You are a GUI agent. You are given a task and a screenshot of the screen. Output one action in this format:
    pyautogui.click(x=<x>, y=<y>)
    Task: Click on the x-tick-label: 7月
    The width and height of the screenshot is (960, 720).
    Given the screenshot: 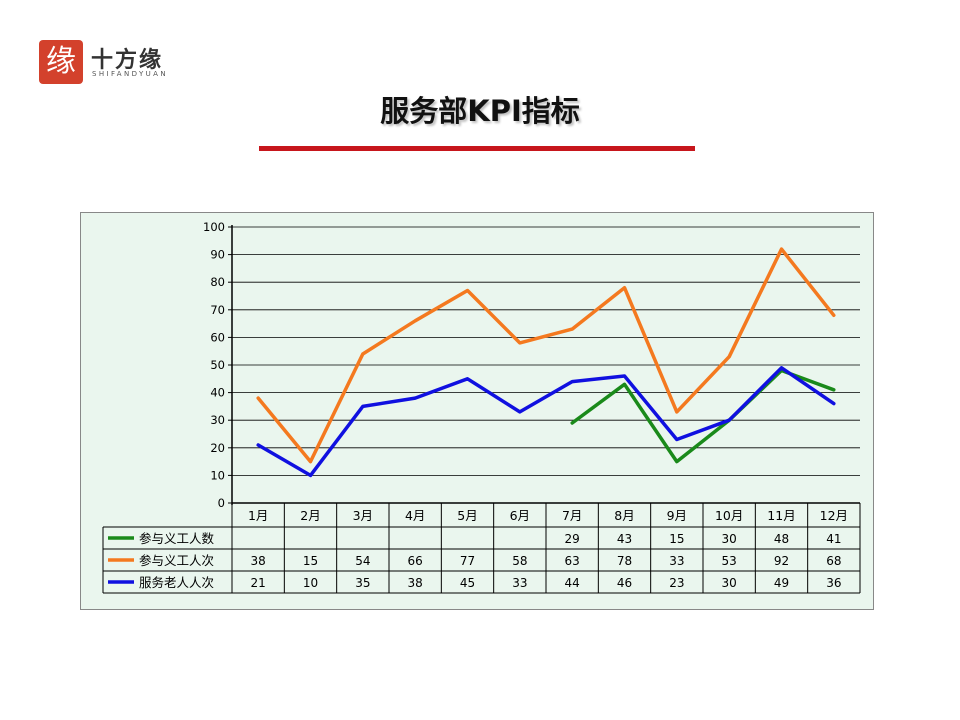 What is the action you would take?
    pyautogui.click(x=572, y=515)
    